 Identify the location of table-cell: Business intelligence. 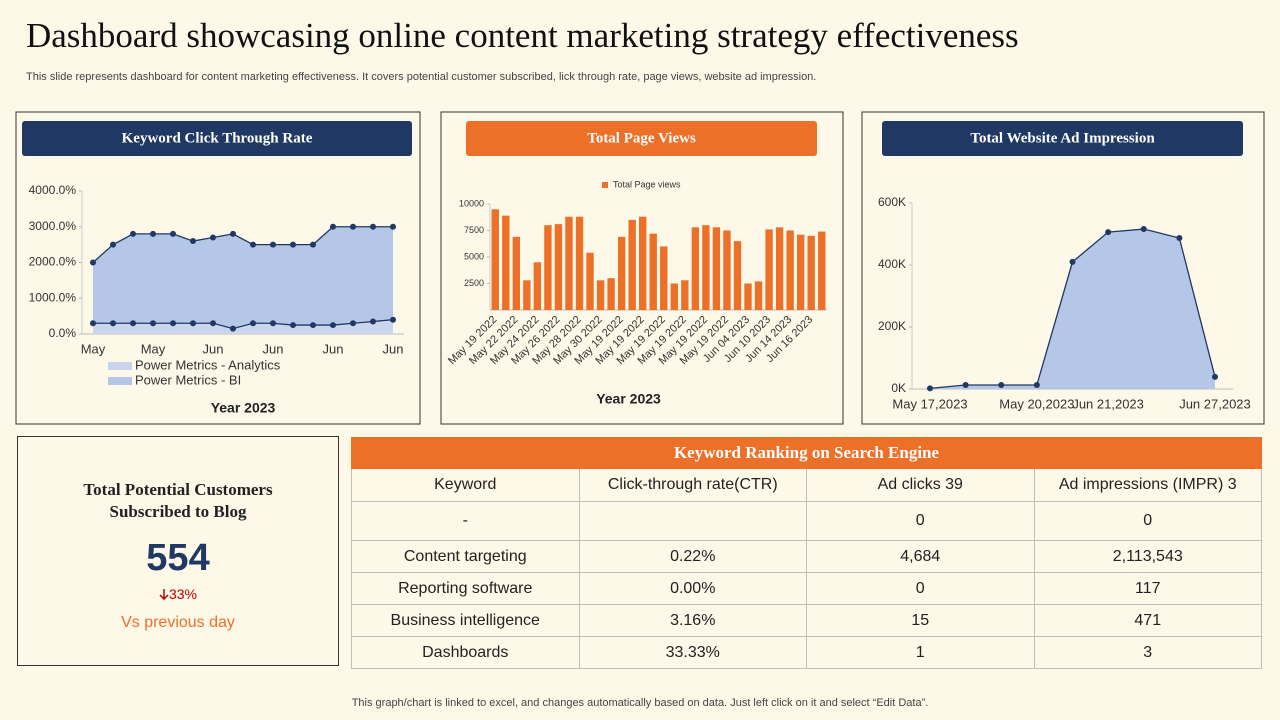
(465, 620).